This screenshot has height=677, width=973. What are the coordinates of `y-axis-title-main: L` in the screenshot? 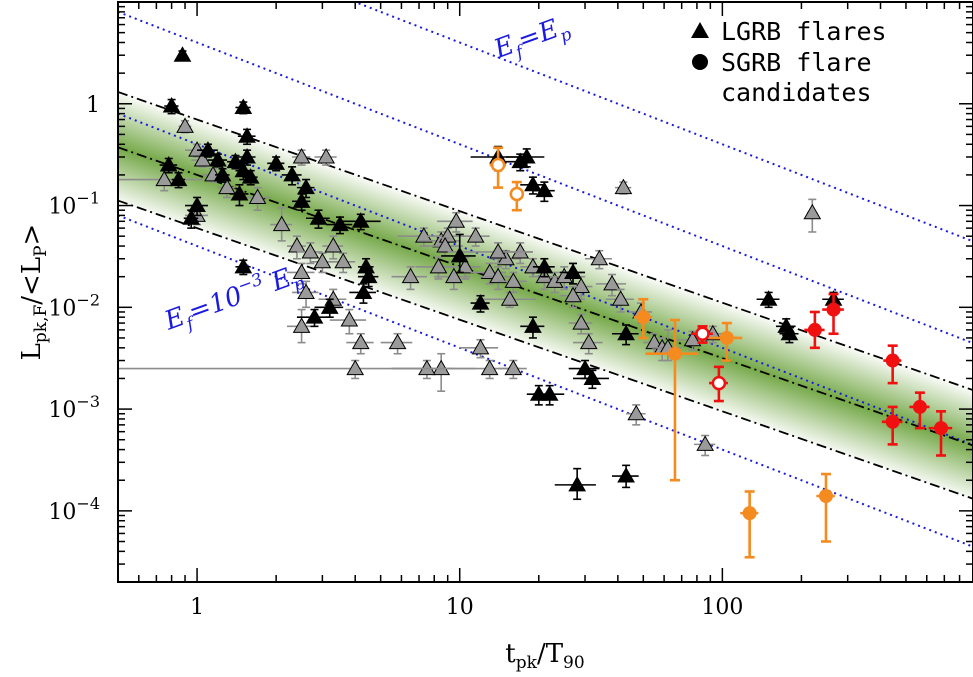 It's located at (32, 351).